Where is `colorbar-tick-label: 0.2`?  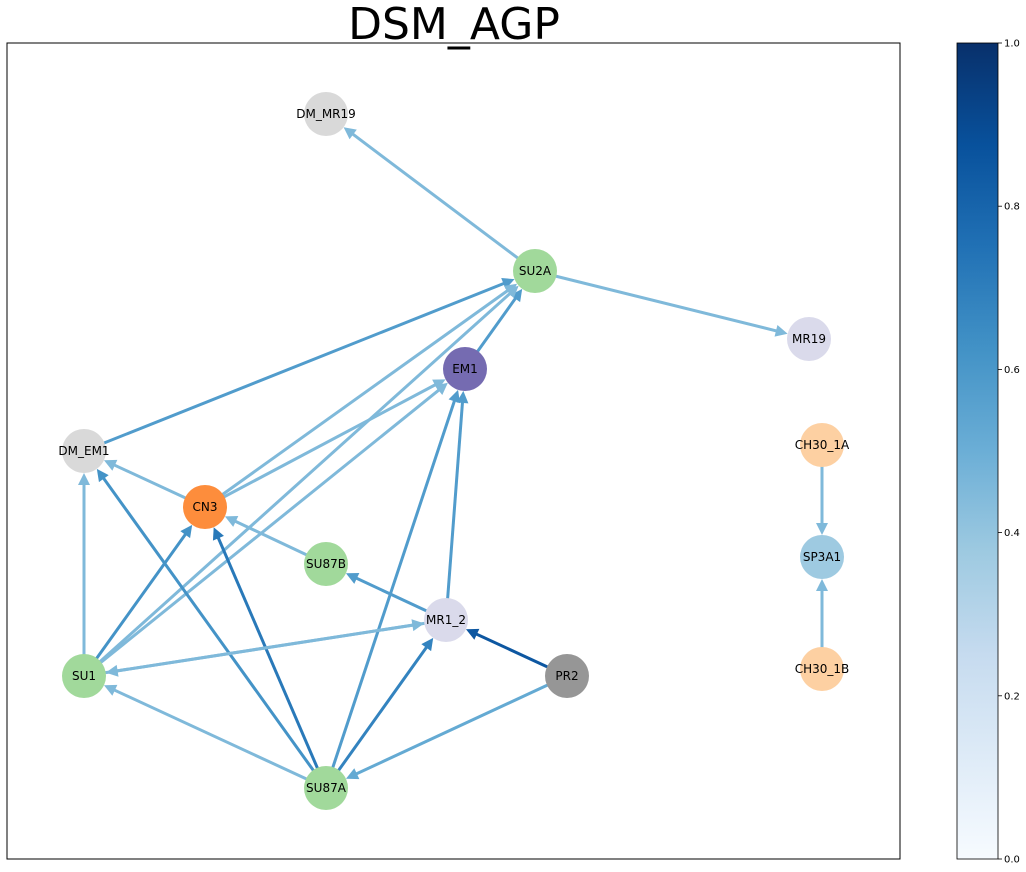 colorbar-tick-label: 0.2 is located at coordinates (1012, 696).